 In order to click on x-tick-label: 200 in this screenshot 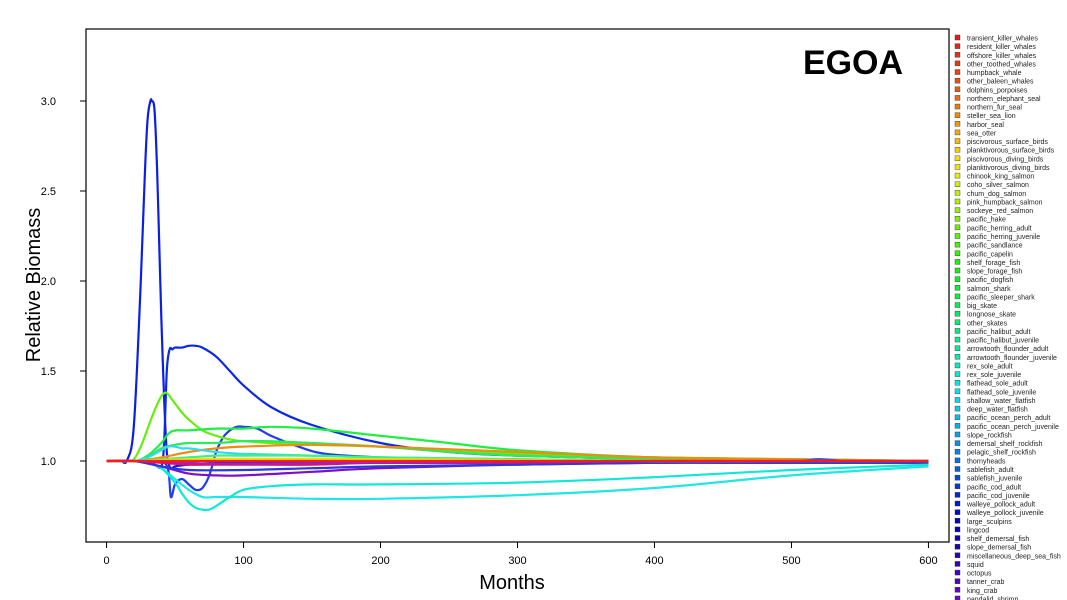, I will do `click(380, 561)`.